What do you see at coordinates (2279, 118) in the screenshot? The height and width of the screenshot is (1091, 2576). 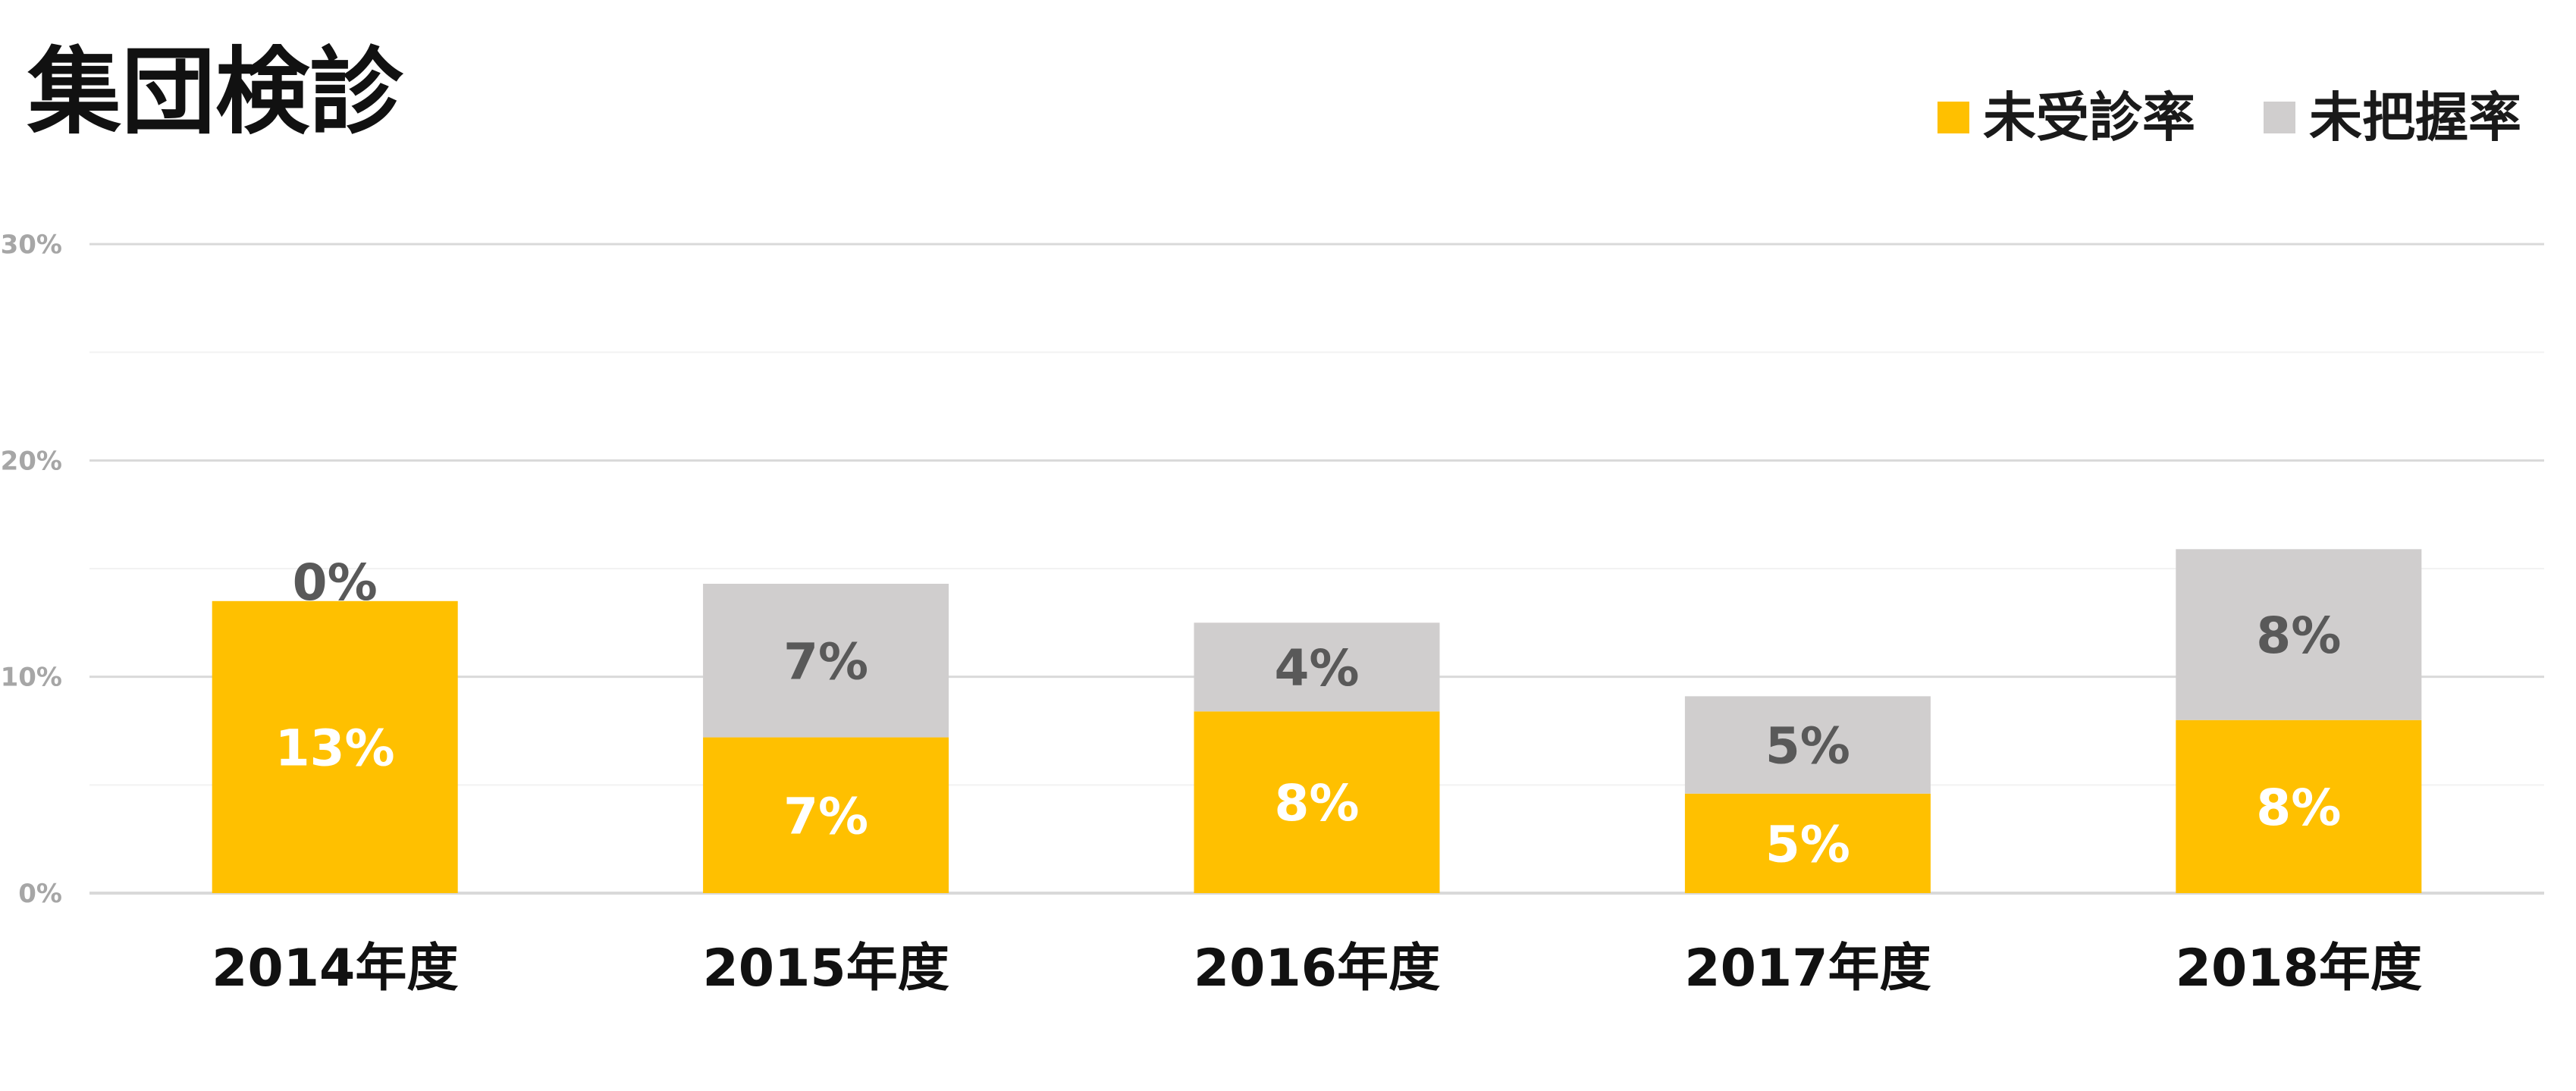 I see `legend-swatch-unknown` at bounding box center [2279, 118].